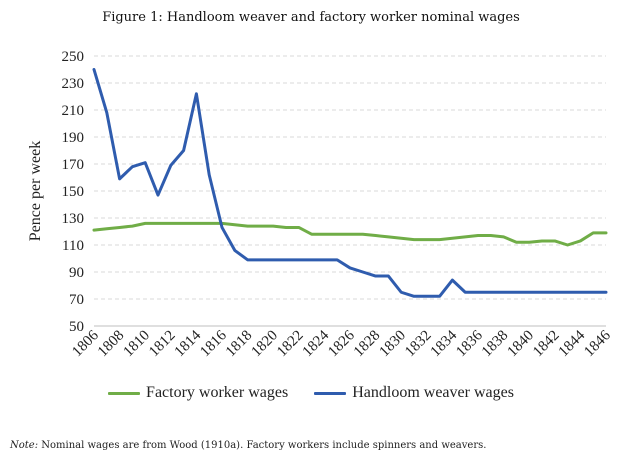 This screenshot has width=622, height=468. What do you see at coordinates (546, 344) in the screenshot?
I see `x-tick-label-1842: 1842` at bounding box center [546, 344].